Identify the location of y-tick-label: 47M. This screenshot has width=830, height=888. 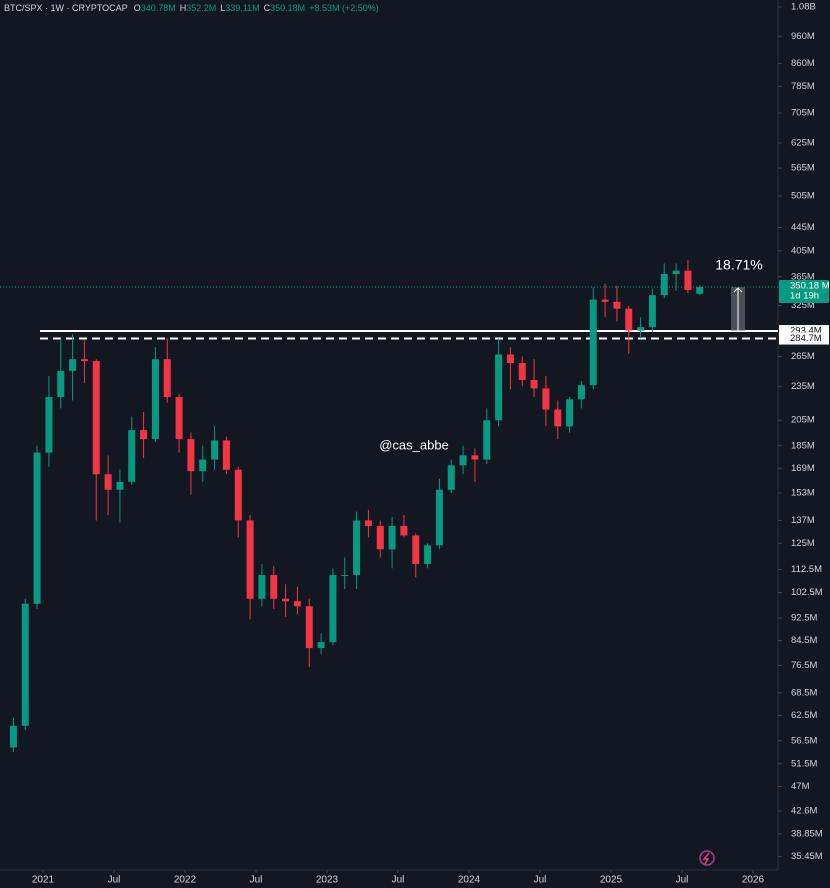
(800, 786).